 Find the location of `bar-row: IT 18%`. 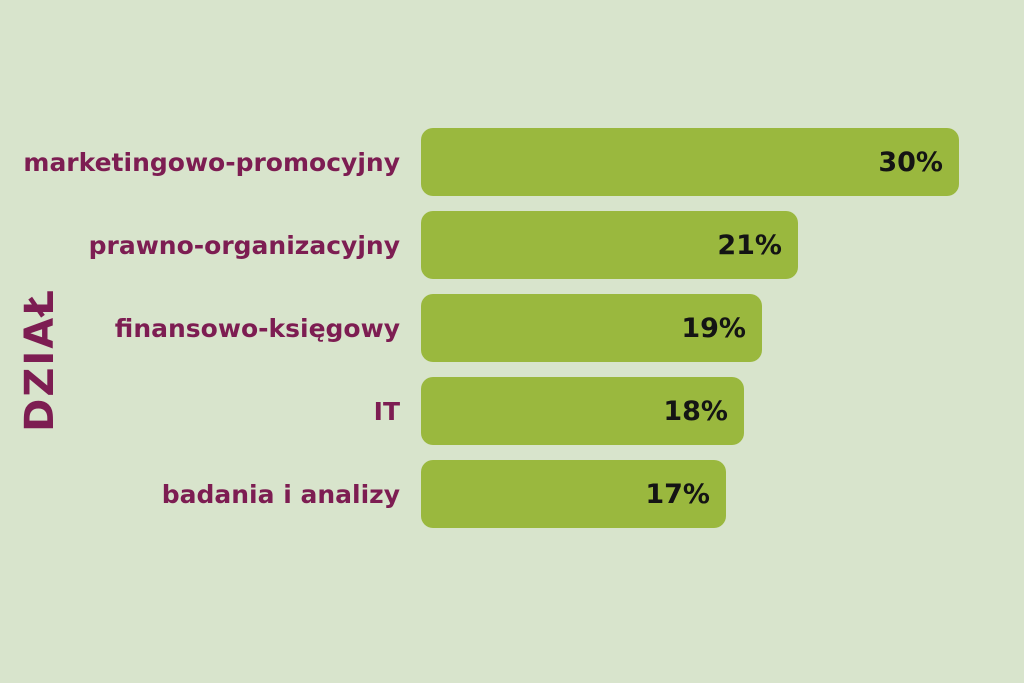

bar-row: IT 18% is located at coordinates (512, 411).